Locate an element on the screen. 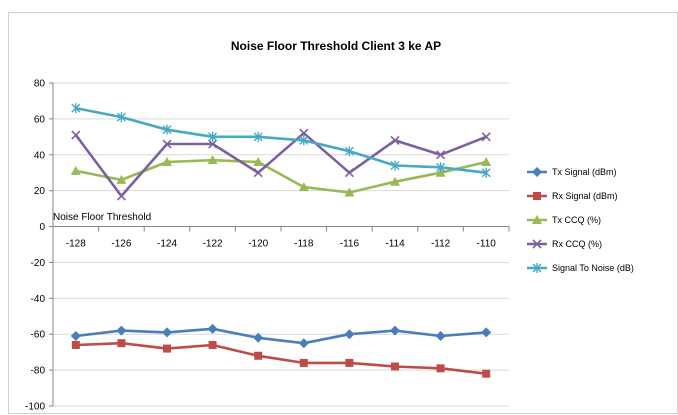 This screenshot has width=678, height=415. y-tick-label: 80 is located at coordinates (40, 84).